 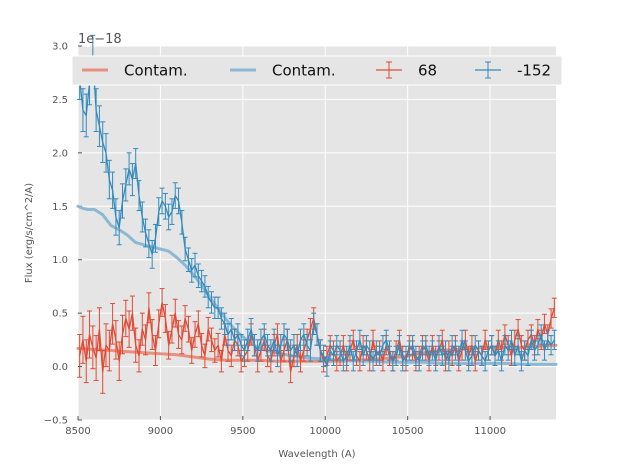 What do you see at coordinates (77, 431) in the screenshot?
I see `x-tick-label: 8500` at bounding box center [77, 431].